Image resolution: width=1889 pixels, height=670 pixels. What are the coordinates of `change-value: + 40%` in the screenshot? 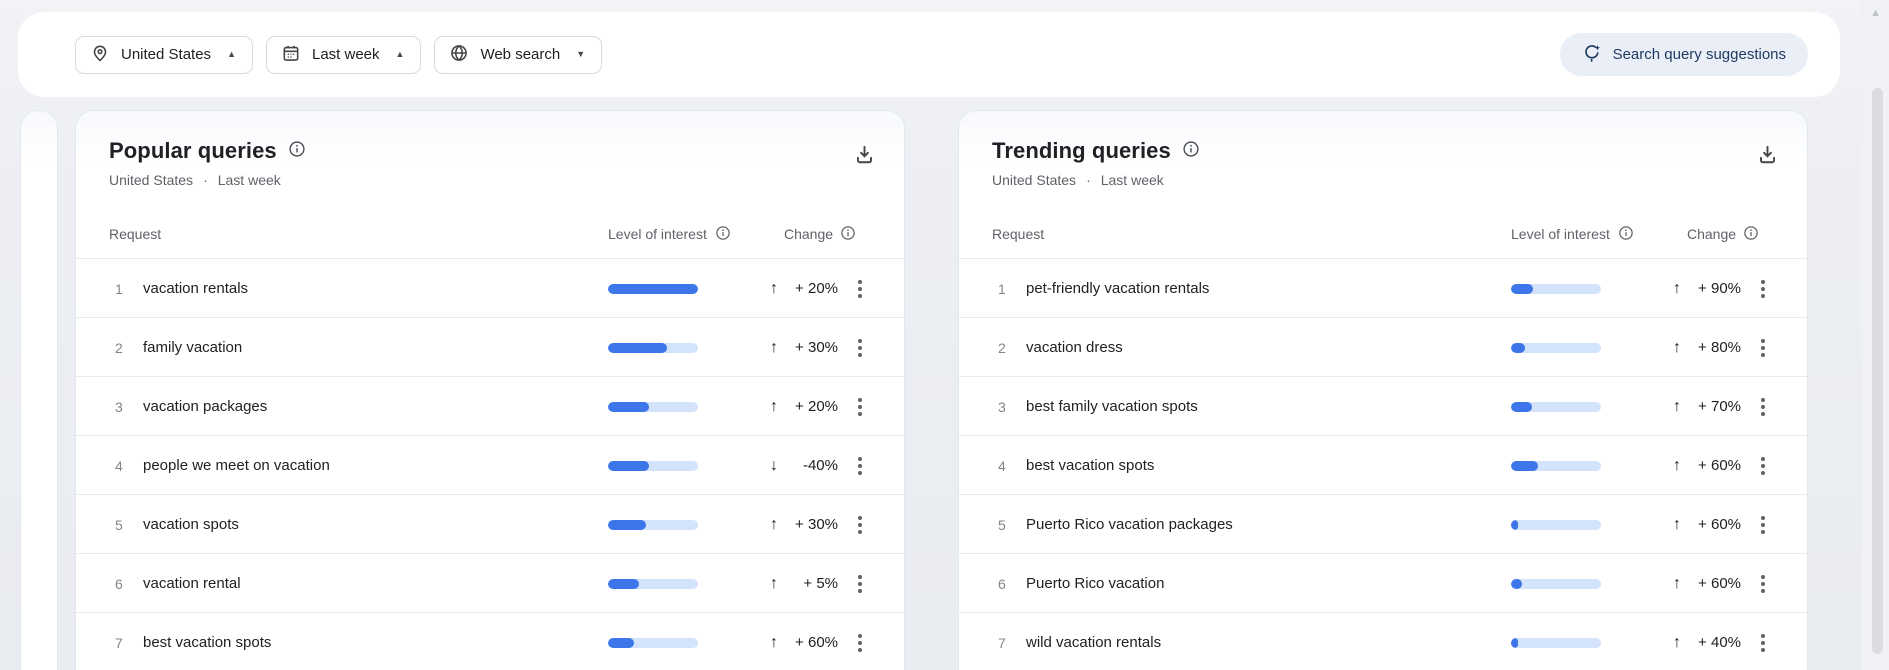 It's located at (1719, 642).